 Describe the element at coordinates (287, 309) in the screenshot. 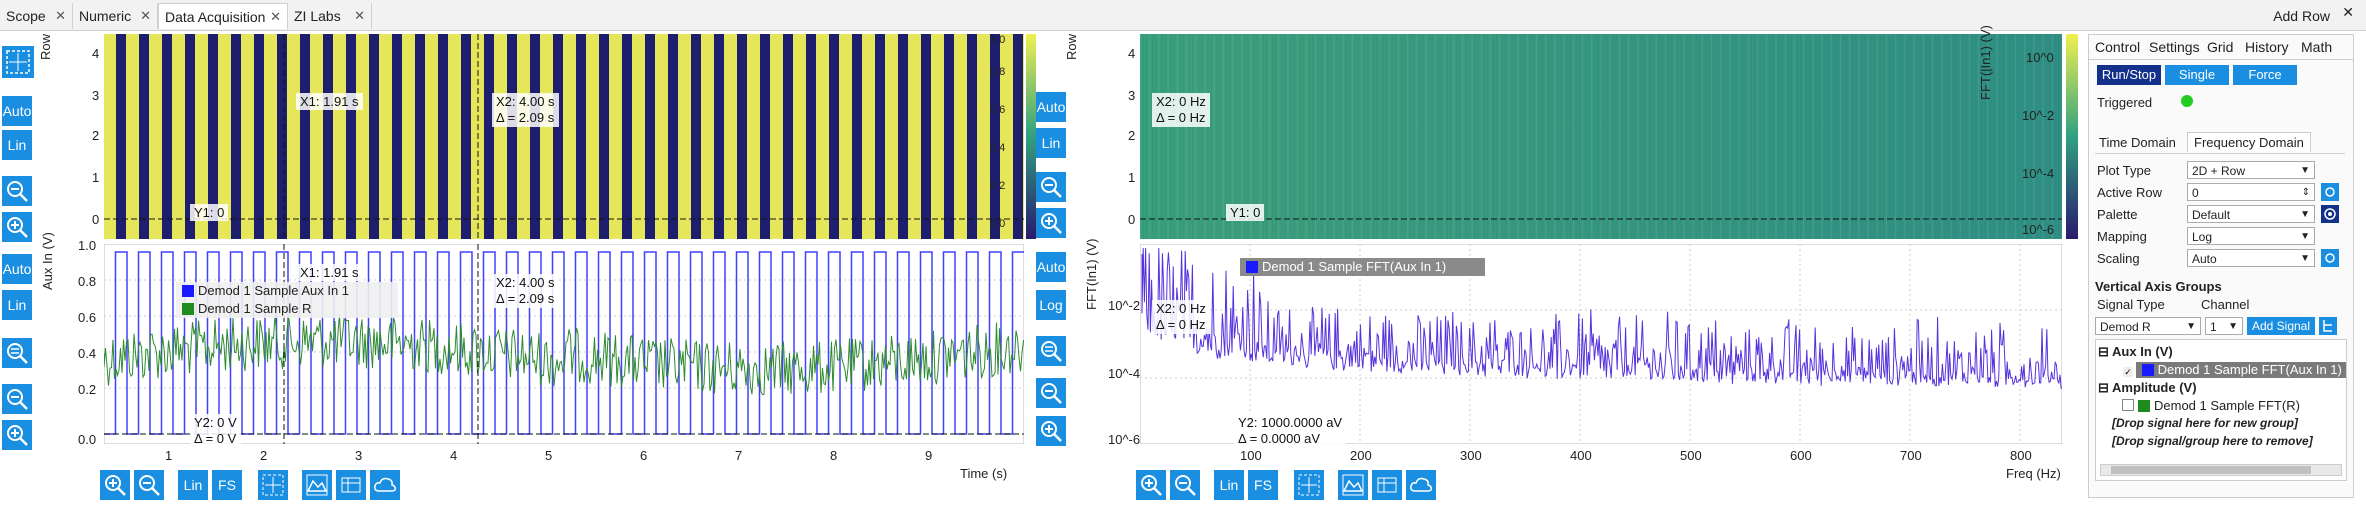

I see `legend-entry: Demod 1 Sample R` at that location.